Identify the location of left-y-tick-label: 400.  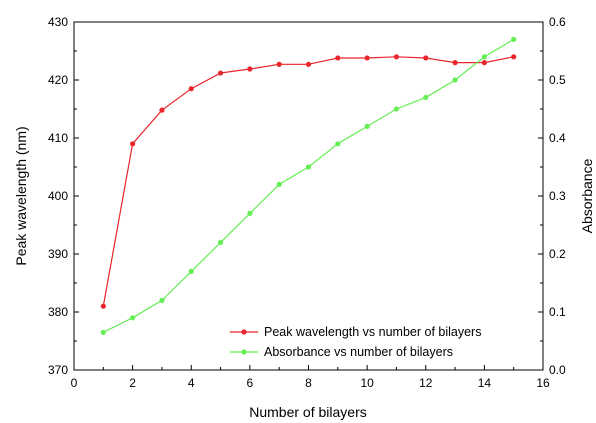
(58, 196).